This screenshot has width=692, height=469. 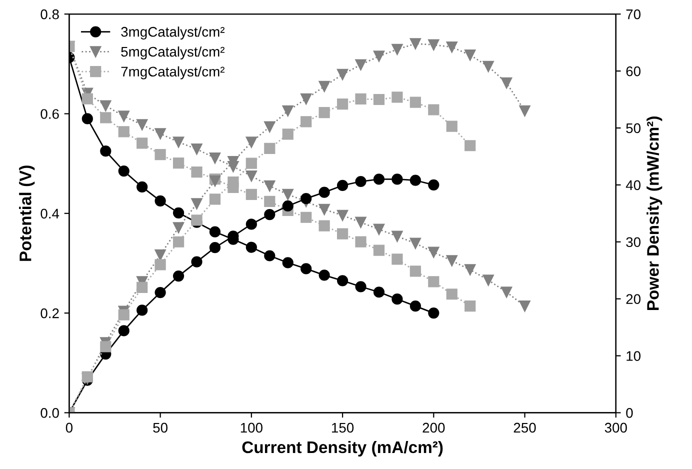 What do you see at coordinates (160, 427) in the screenshot?
I see `x-tick-label: 50` at bounding box center [160, 427].